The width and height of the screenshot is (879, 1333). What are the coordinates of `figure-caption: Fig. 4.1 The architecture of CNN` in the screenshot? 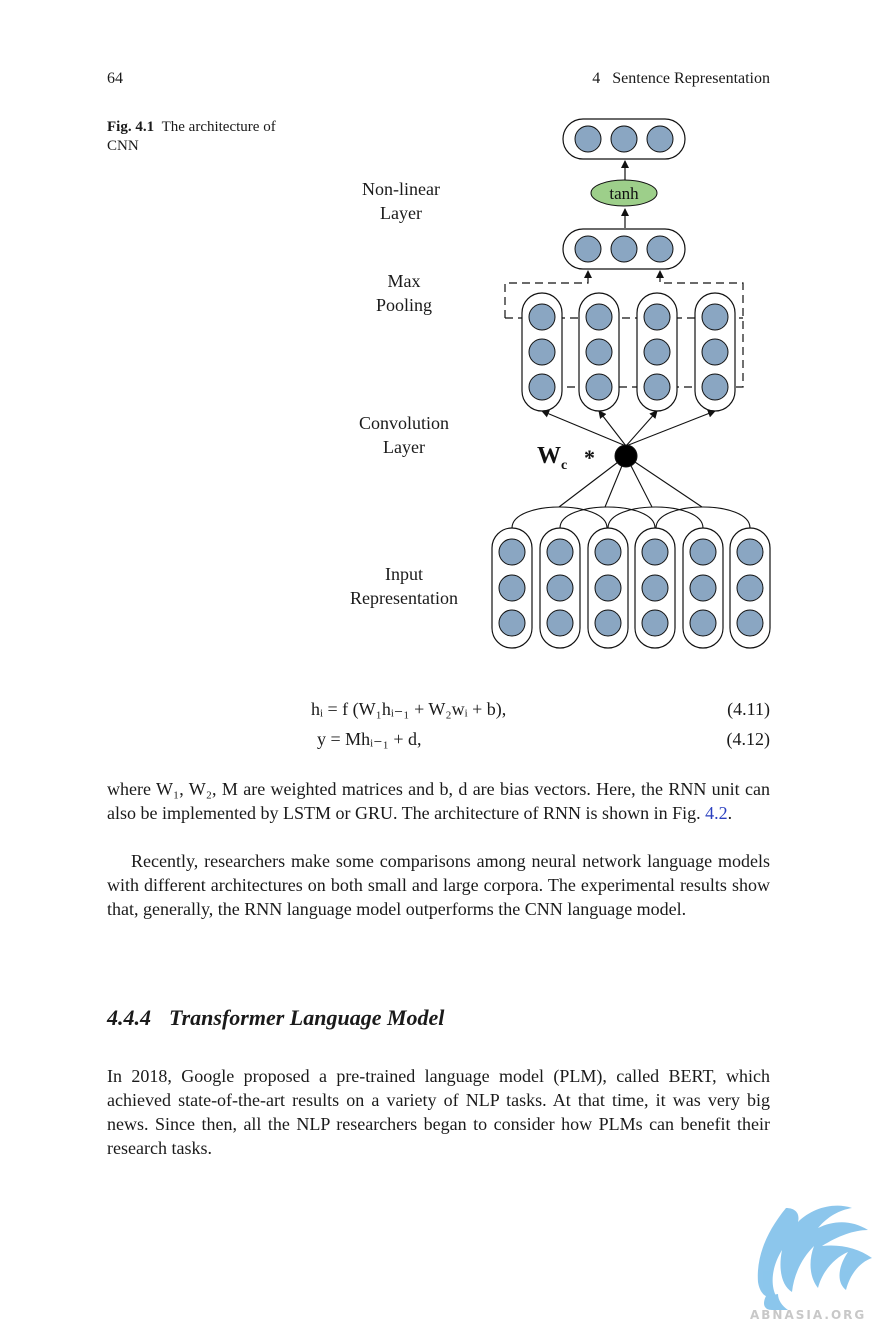 It's located at (207, 137).